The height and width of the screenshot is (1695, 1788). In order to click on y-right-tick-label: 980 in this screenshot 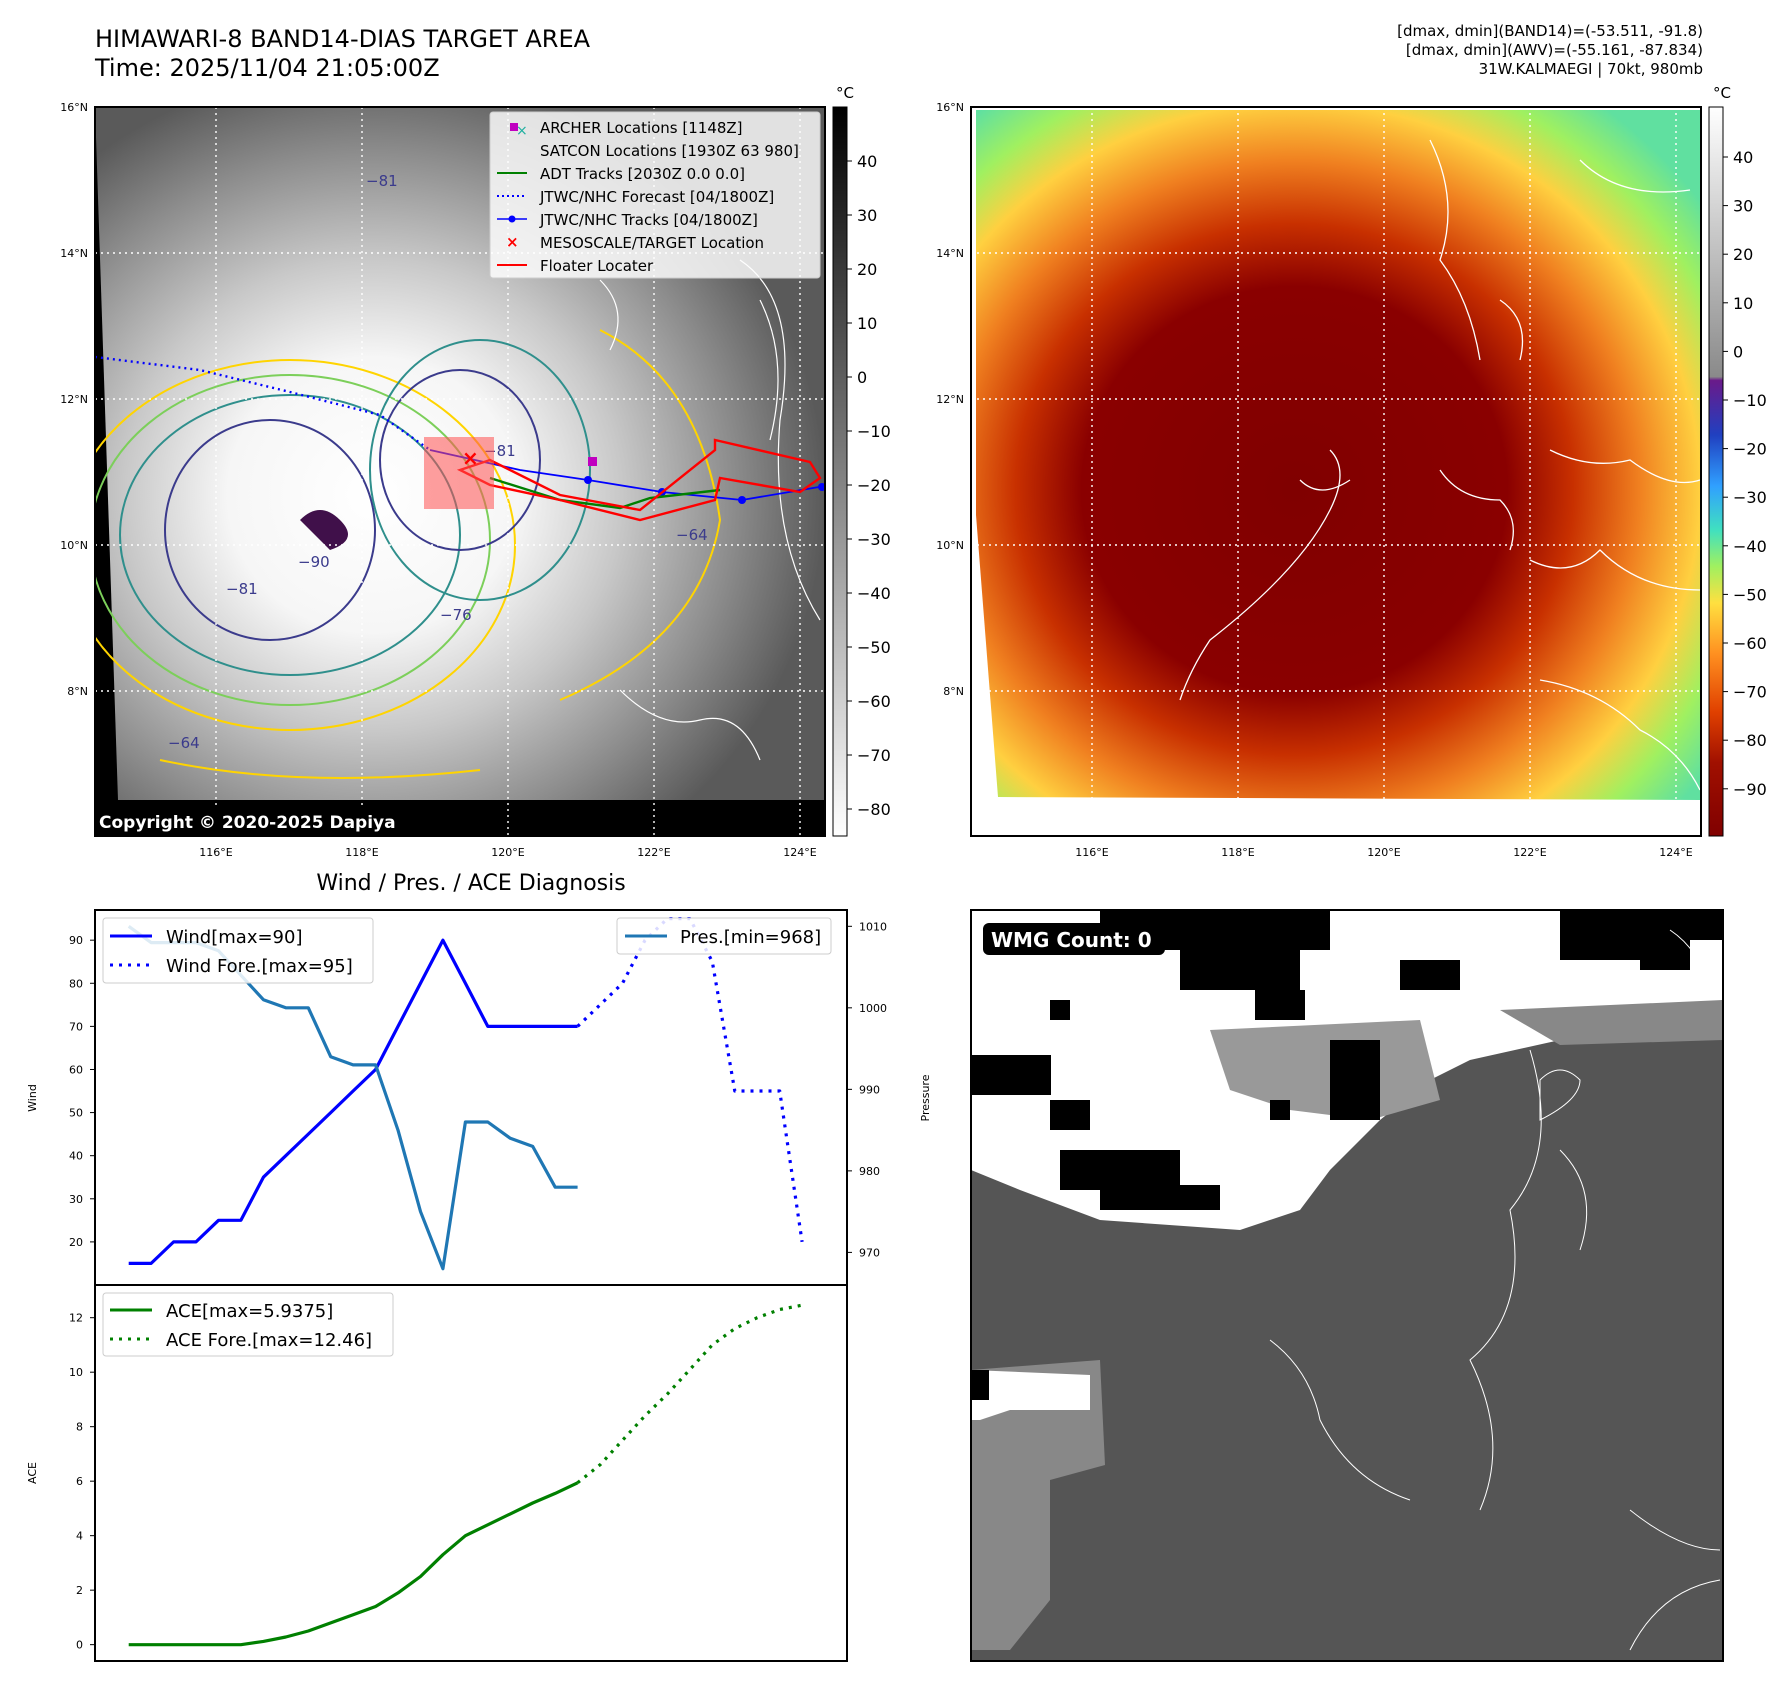, I will do `click(869, 1171)`.